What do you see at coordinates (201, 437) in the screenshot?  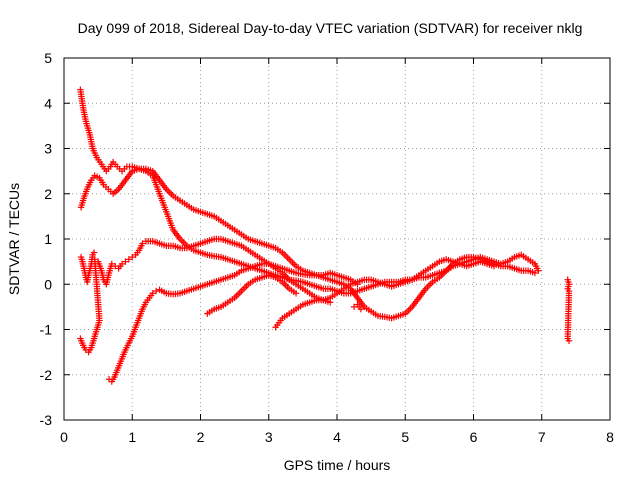 I see `x-tick-label: 2` at bounding box center [201, 437].